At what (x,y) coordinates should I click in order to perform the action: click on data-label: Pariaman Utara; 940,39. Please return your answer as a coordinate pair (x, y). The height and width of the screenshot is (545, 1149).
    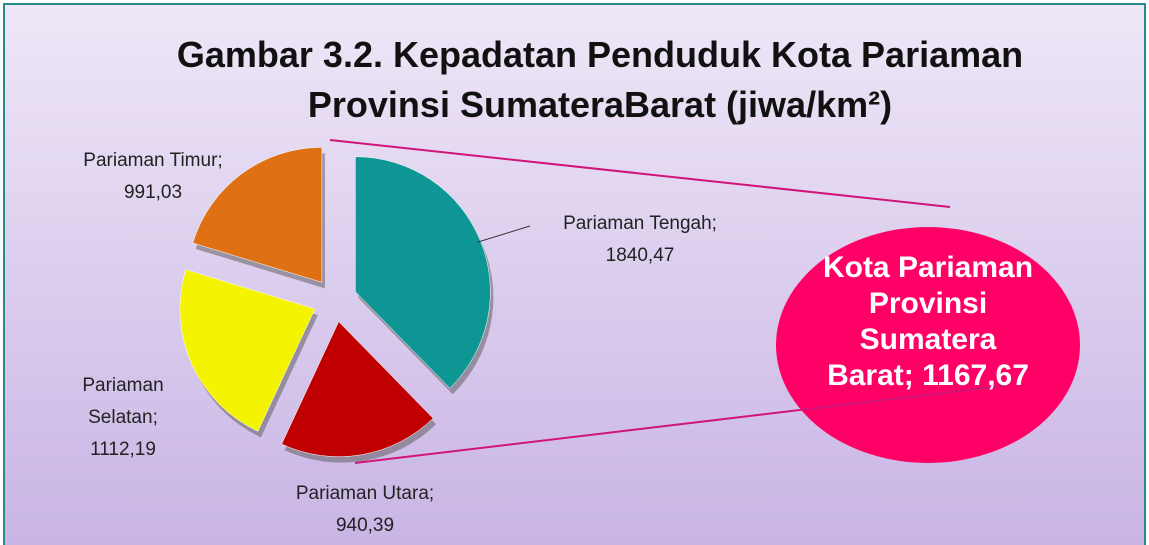
    Looking at the image, I should click on (365, 510).